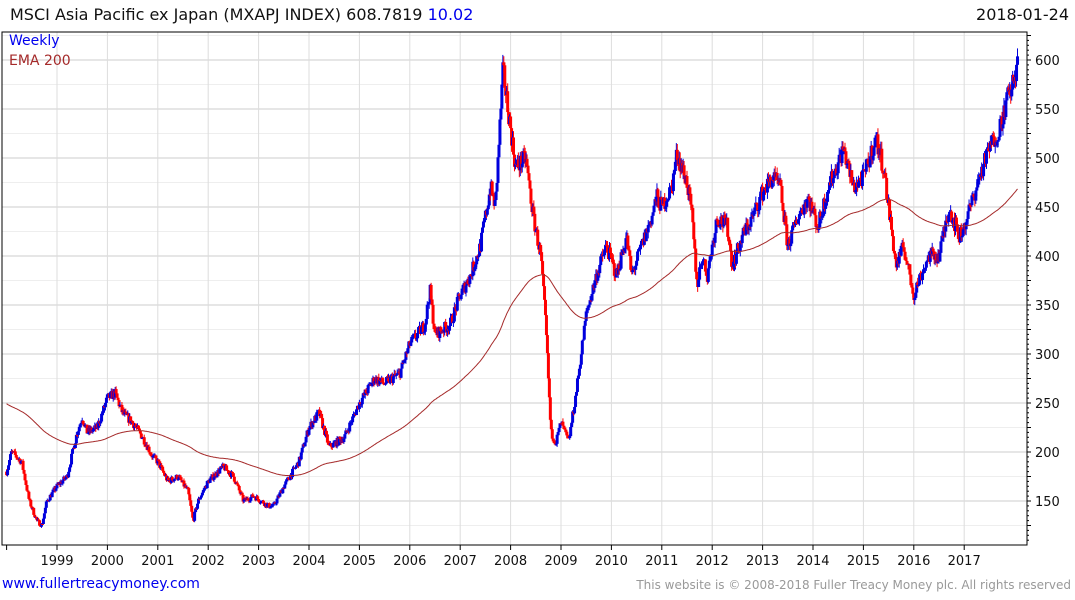 Image resolution: width=1075 pixels, height=600 pixels. What do you see at coordinates (101, 584) in the screenshot?
I see `site-link: www.fullertreacymoney.com` at bounding box center [101, 584].